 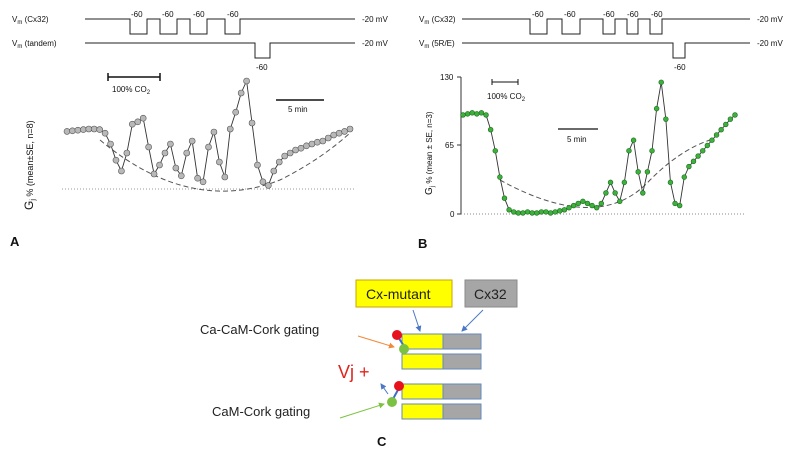 I want to click on panel-b-ytick-label-130: 130, so click(x=447, y=77).